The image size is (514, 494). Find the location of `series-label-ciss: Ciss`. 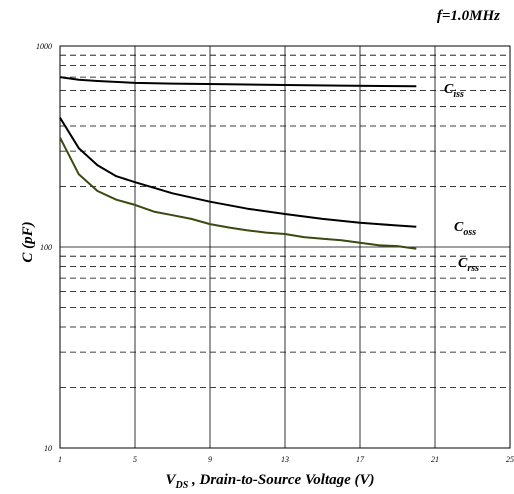

series-label-ciss: Ciss is located at coordinates (454, 91).